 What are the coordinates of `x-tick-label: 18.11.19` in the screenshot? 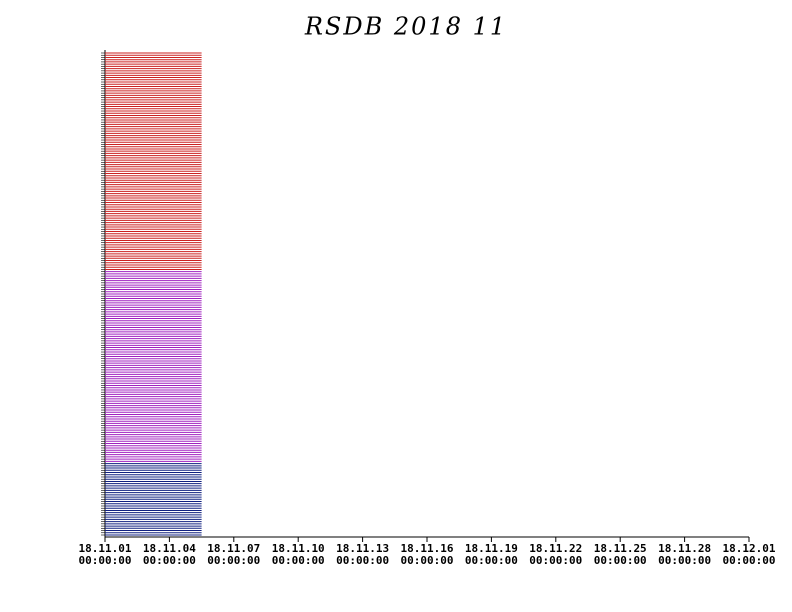 It's located at (491, 548).